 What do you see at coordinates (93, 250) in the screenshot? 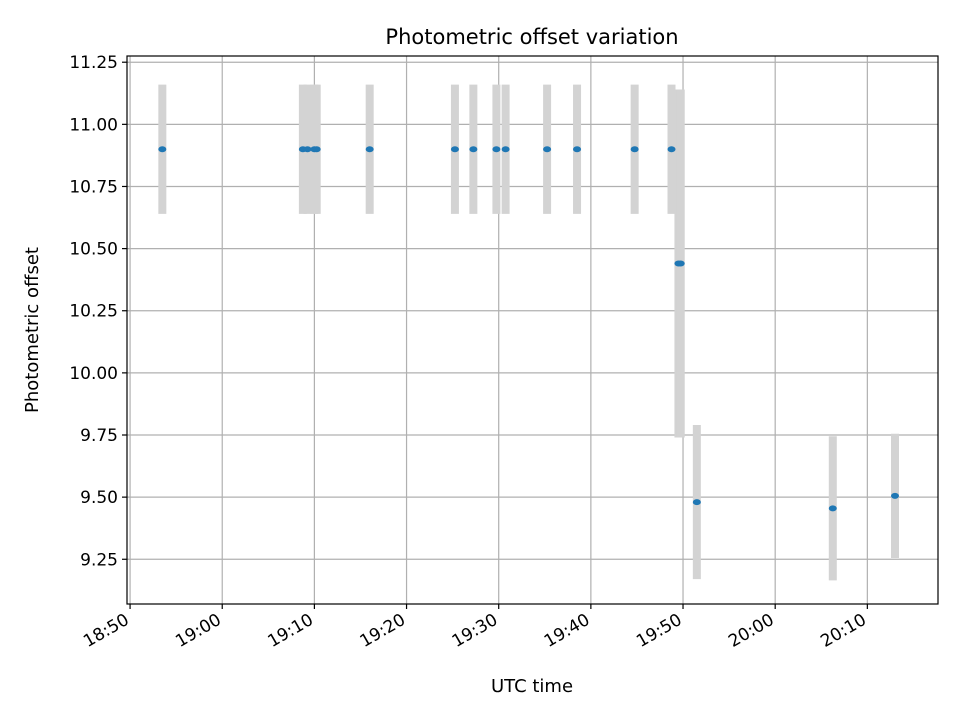
I see `y-tick-label: 10.50` at bounding box center [93, 250].